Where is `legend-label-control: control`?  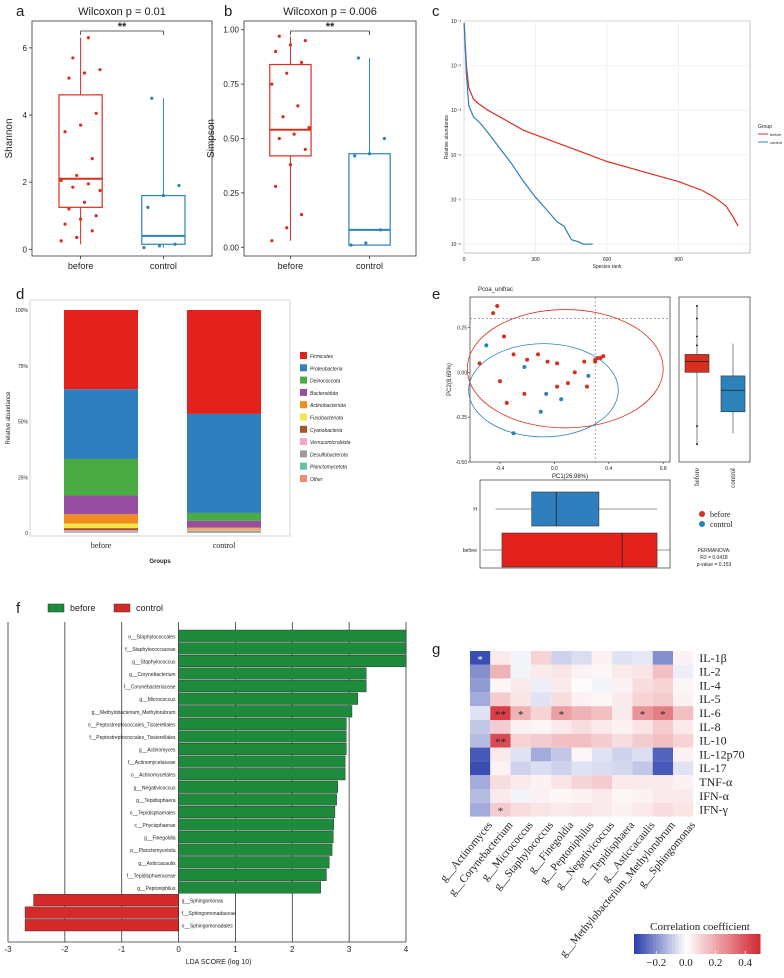 legend-label-control: control is located at coordinates (721, 524).